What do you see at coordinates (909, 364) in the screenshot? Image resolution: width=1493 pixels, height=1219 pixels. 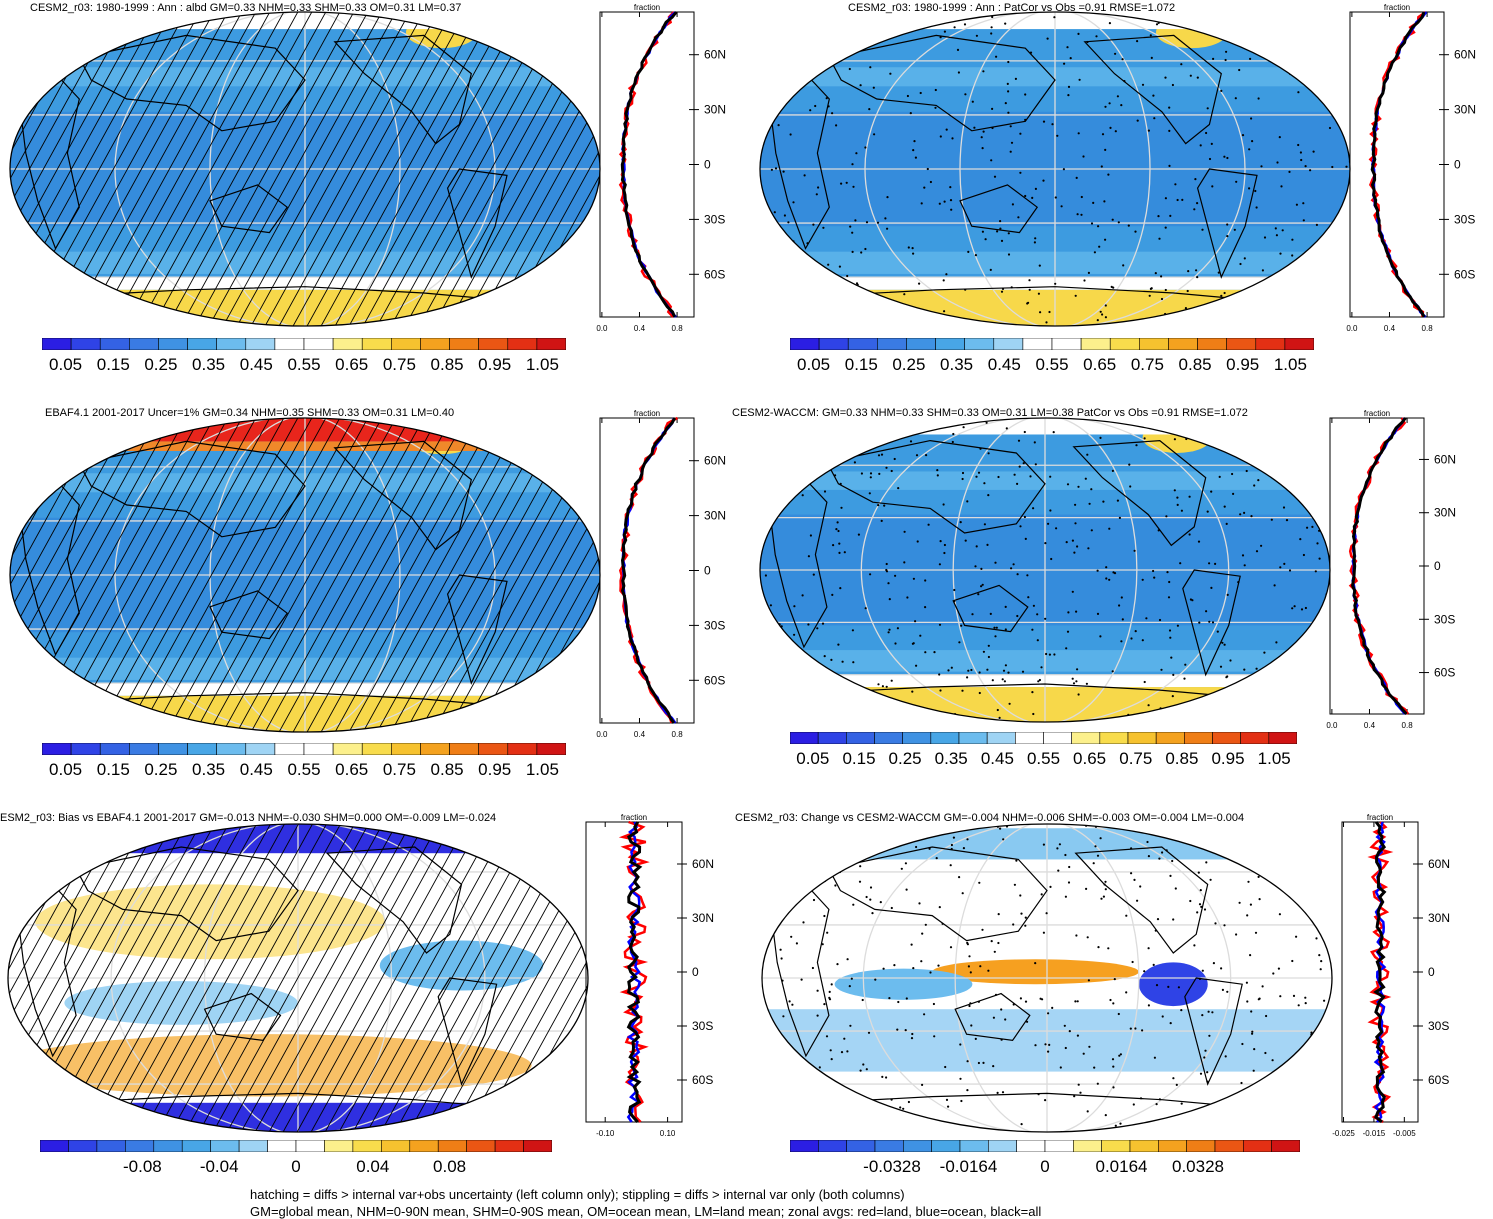 I see `colorbar-tick-label: 0.25` at bounding box center [909, 364].